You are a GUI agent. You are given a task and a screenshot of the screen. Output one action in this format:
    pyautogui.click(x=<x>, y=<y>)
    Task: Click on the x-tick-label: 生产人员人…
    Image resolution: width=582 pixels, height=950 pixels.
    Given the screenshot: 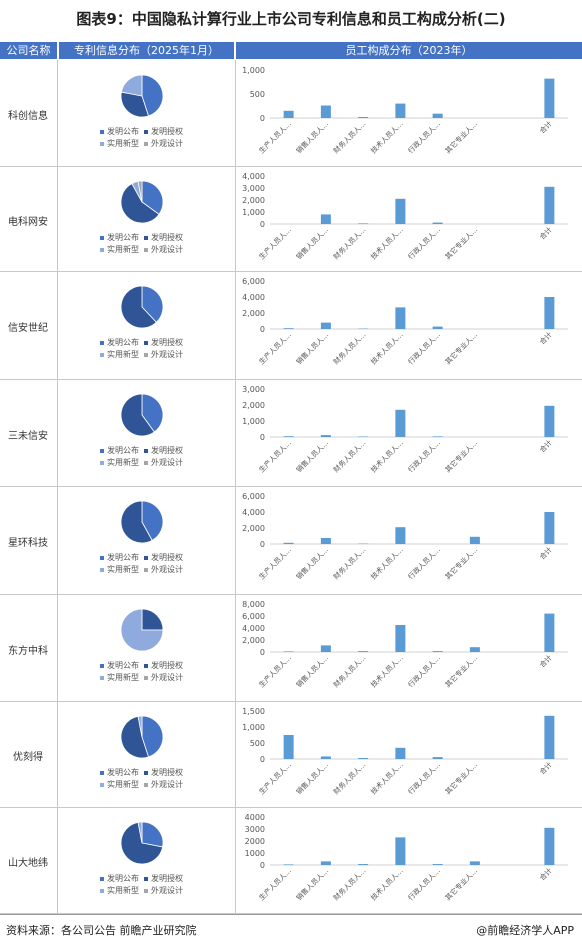 What is the action you would take?
    pyautogui.click(x=275, y=671)
    